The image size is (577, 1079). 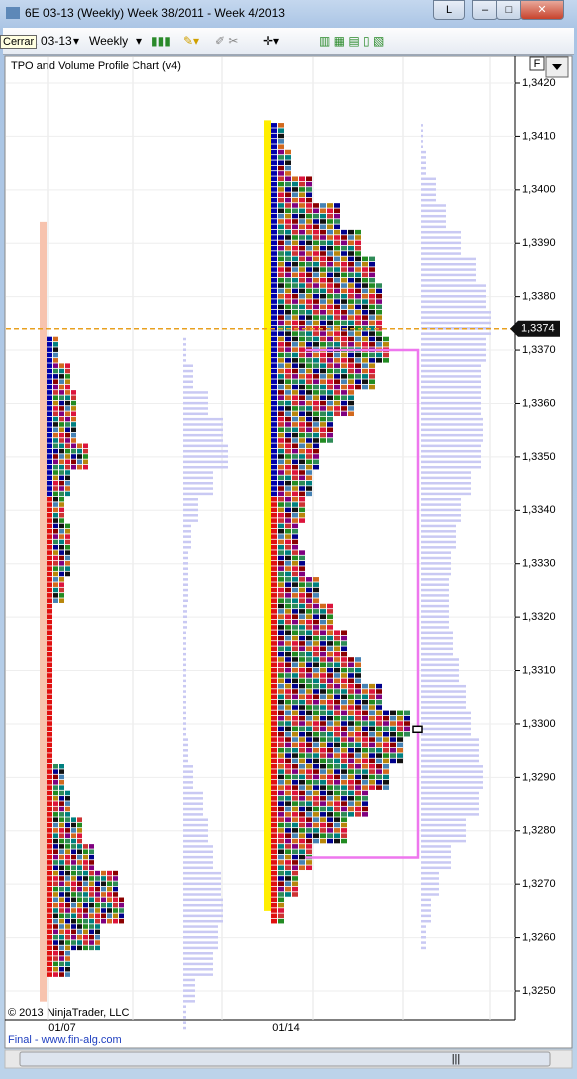 I want to click on tool-button: ✐ ✂, so click(x=227, y=41).